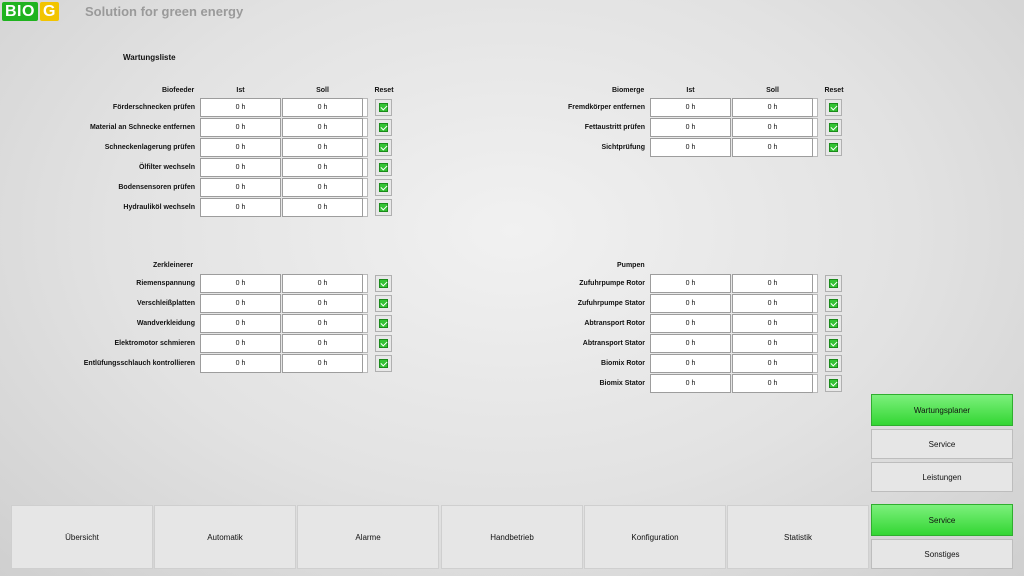  What do you see at coordinates (942, 520) in the screenshot?
I see `service-main-button: Service` at bounding box center [942, 520].